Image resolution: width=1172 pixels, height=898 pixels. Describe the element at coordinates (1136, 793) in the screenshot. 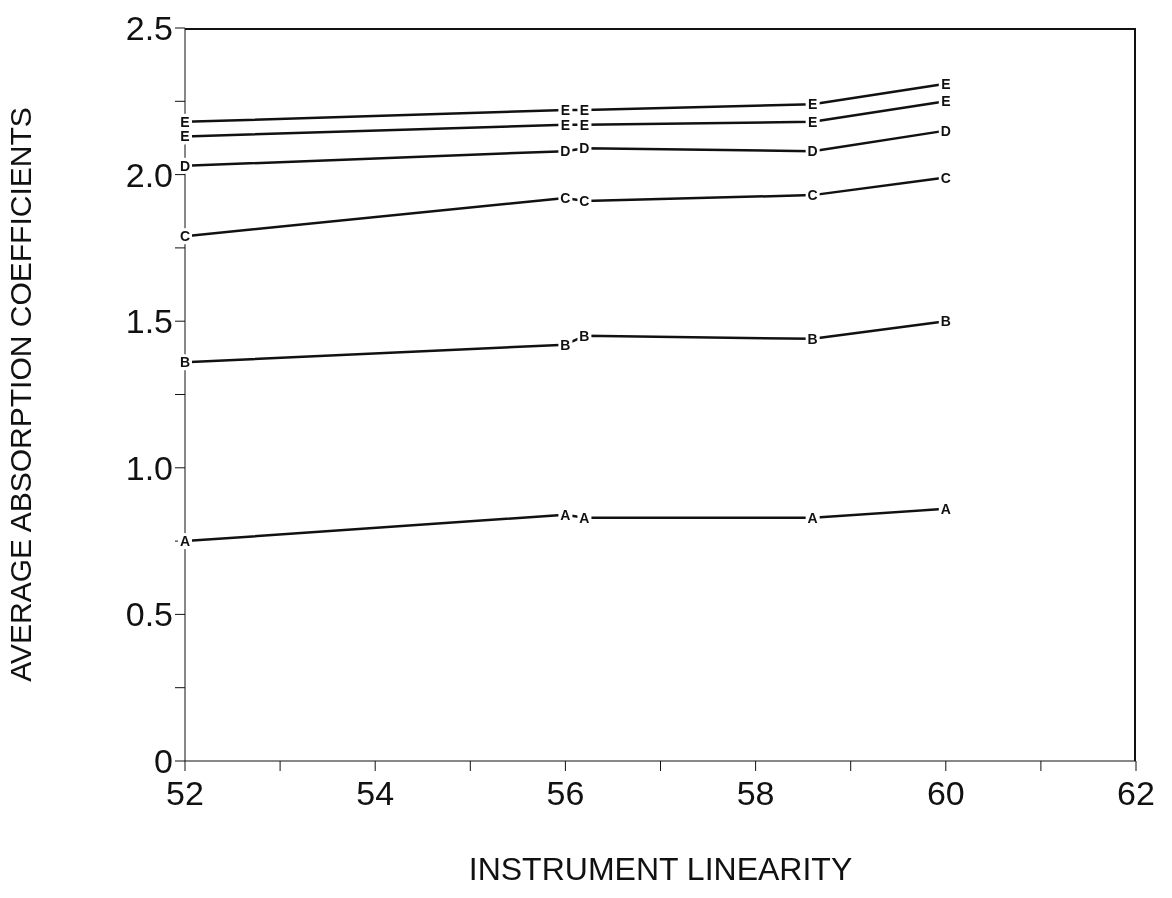

I see `x-tick-label: 62` at that location.